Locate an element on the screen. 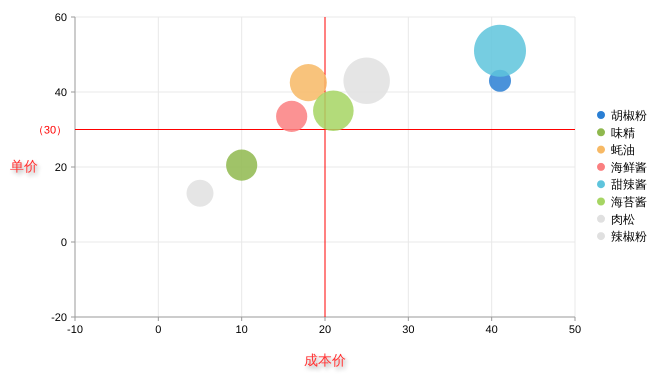  x-axis-title: 成本价 is located at coordinates (325, 360).